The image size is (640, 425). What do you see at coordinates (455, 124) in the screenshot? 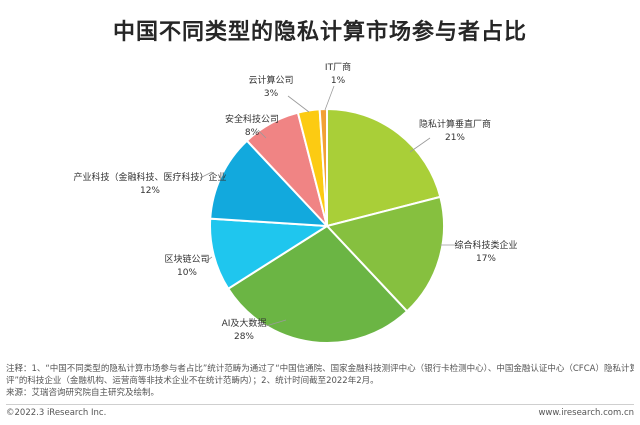
I see `slice-label-1: 隐私计算垂直厂商` at bounding box center [455, 124].